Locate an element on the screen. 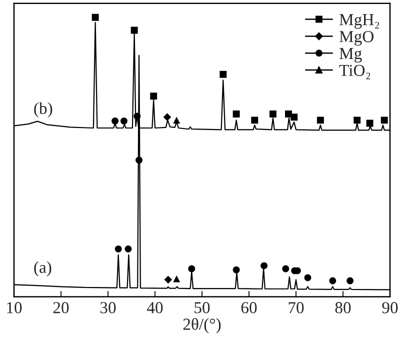  legend-label: TiO₂ is located at coordinates (354, 72).